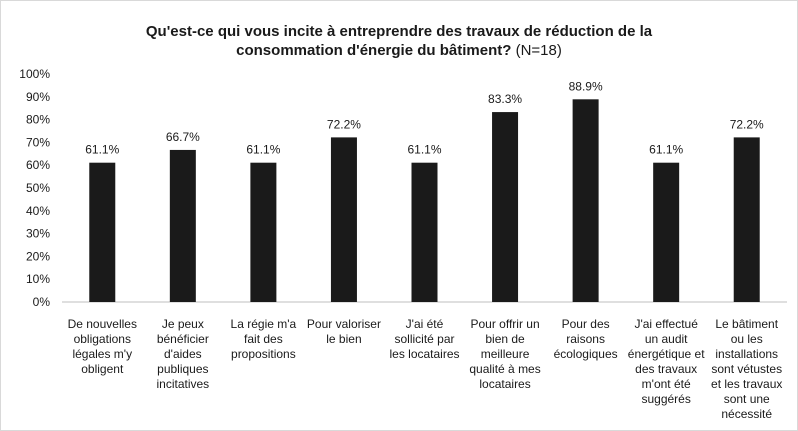 This screenshot has height=431, width=798. I want to click on y-tick-label: 70%, so click(38, 142).